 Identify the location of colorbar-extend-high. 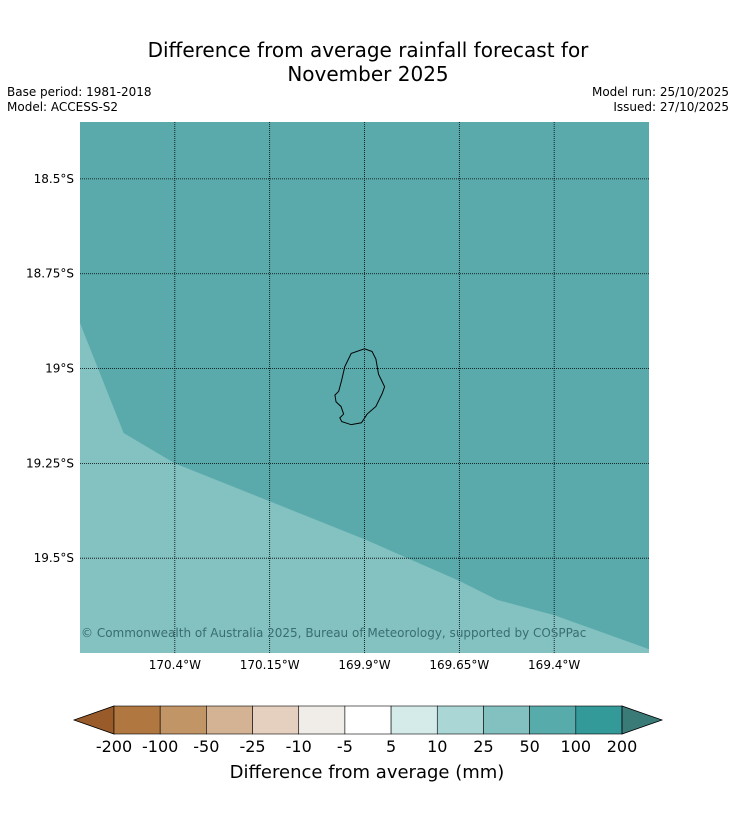
(642, 720).